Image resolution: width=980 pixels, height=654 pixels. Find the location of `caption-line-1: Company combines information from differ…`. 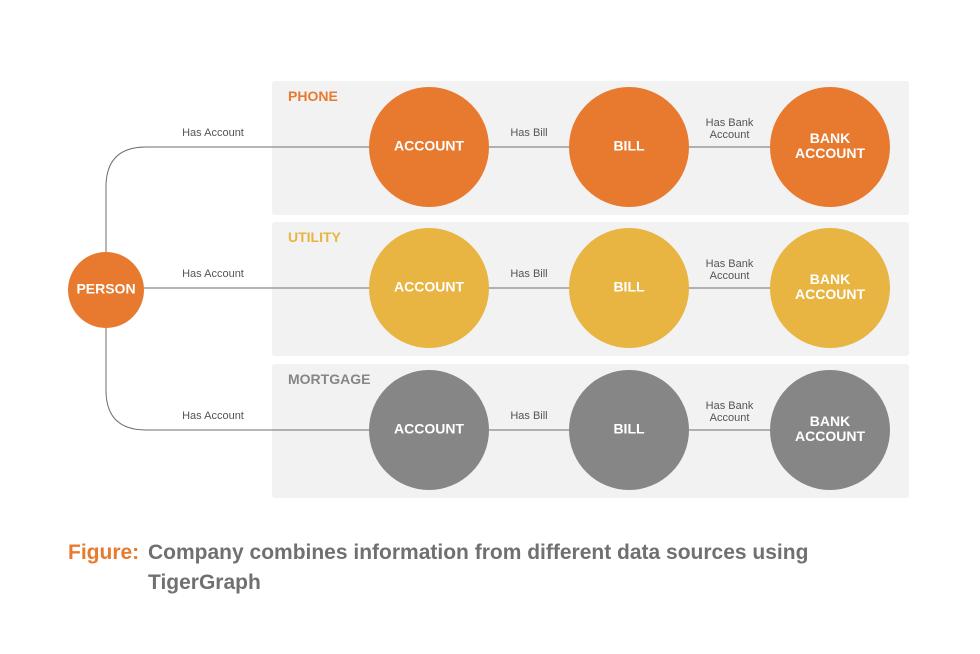

caption-line-1: Company combines information from differ… is located at coordinates (478, 552).